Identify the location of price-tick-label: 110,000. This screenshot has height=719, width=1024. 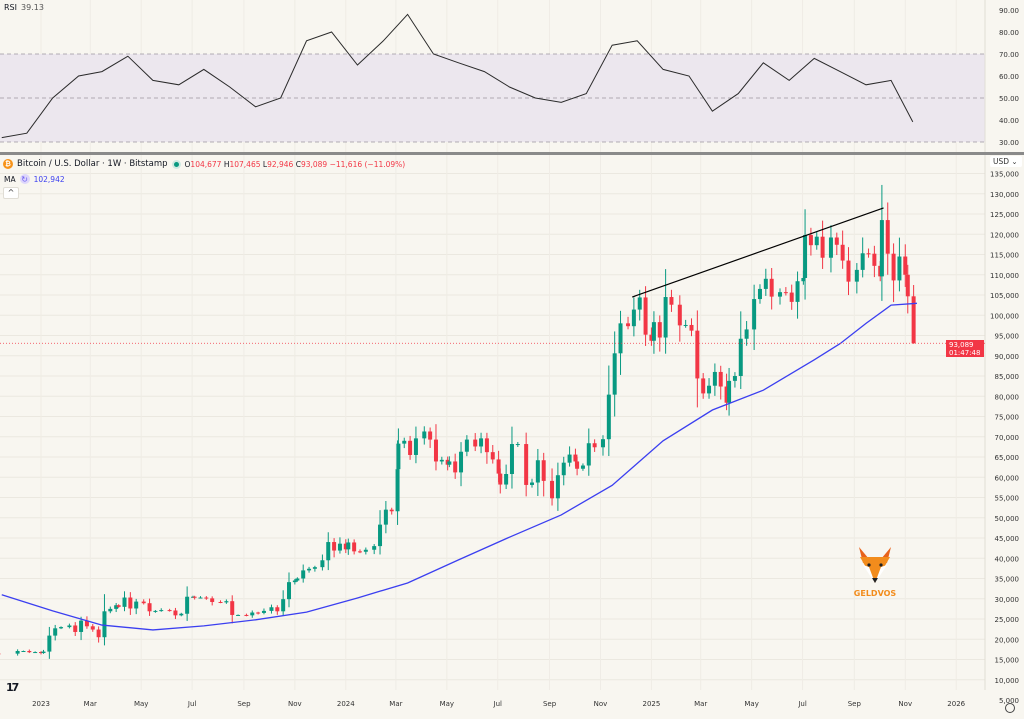
(1004, 276).